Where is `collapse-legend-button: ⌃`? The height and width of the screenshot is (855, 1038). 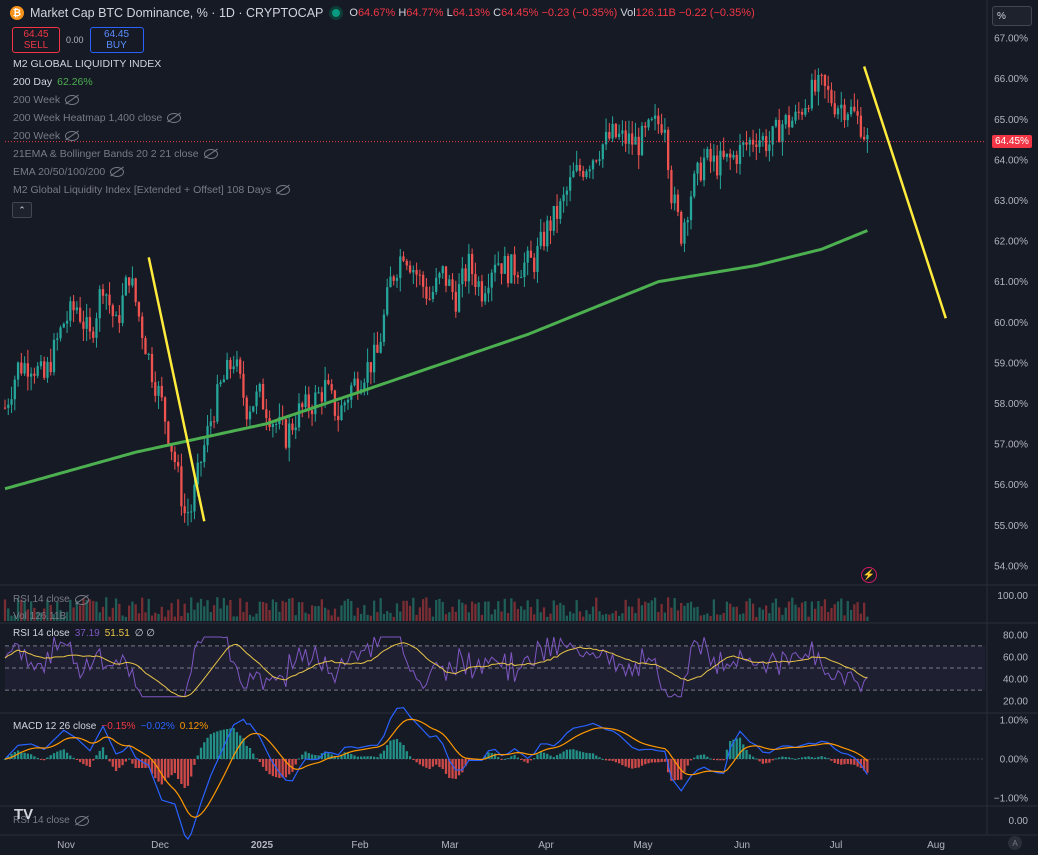 collapse-legend-button: ⌃ is located at coordinates (22, 210).